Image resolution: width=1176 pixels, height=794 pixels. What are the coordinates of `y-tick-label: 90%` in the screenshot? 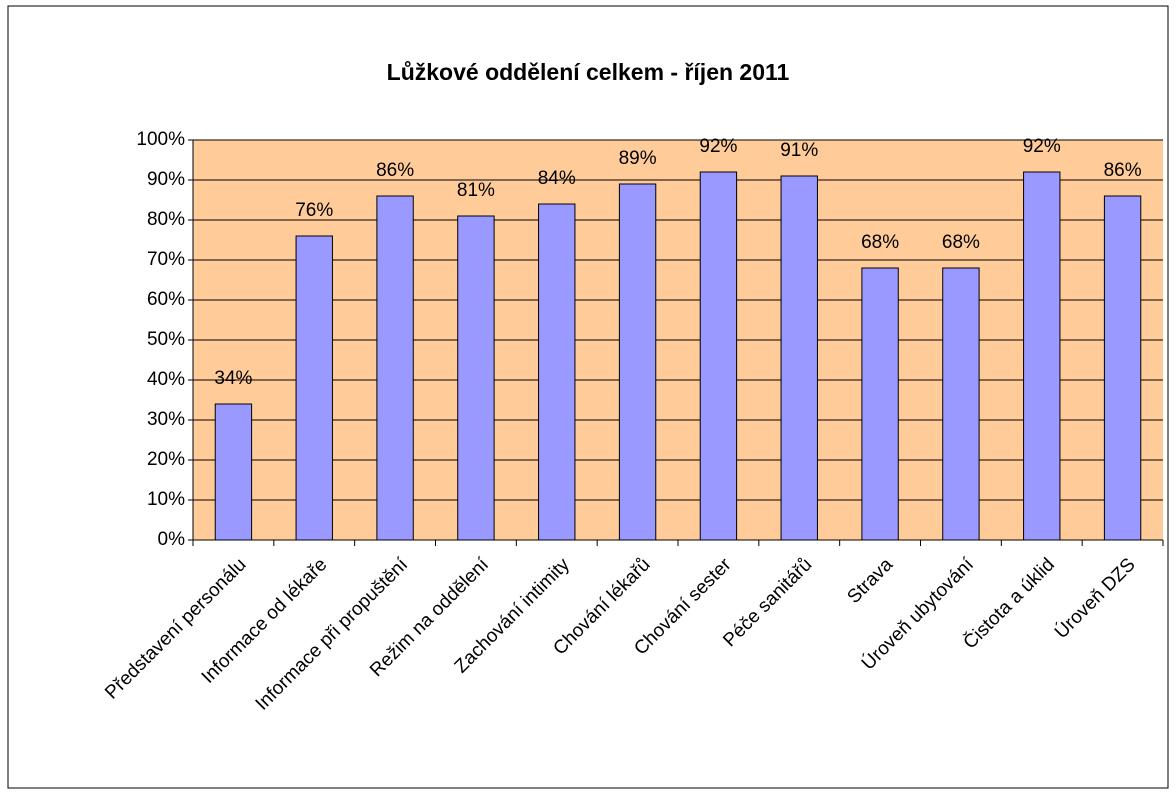 It's located at (166, 179).